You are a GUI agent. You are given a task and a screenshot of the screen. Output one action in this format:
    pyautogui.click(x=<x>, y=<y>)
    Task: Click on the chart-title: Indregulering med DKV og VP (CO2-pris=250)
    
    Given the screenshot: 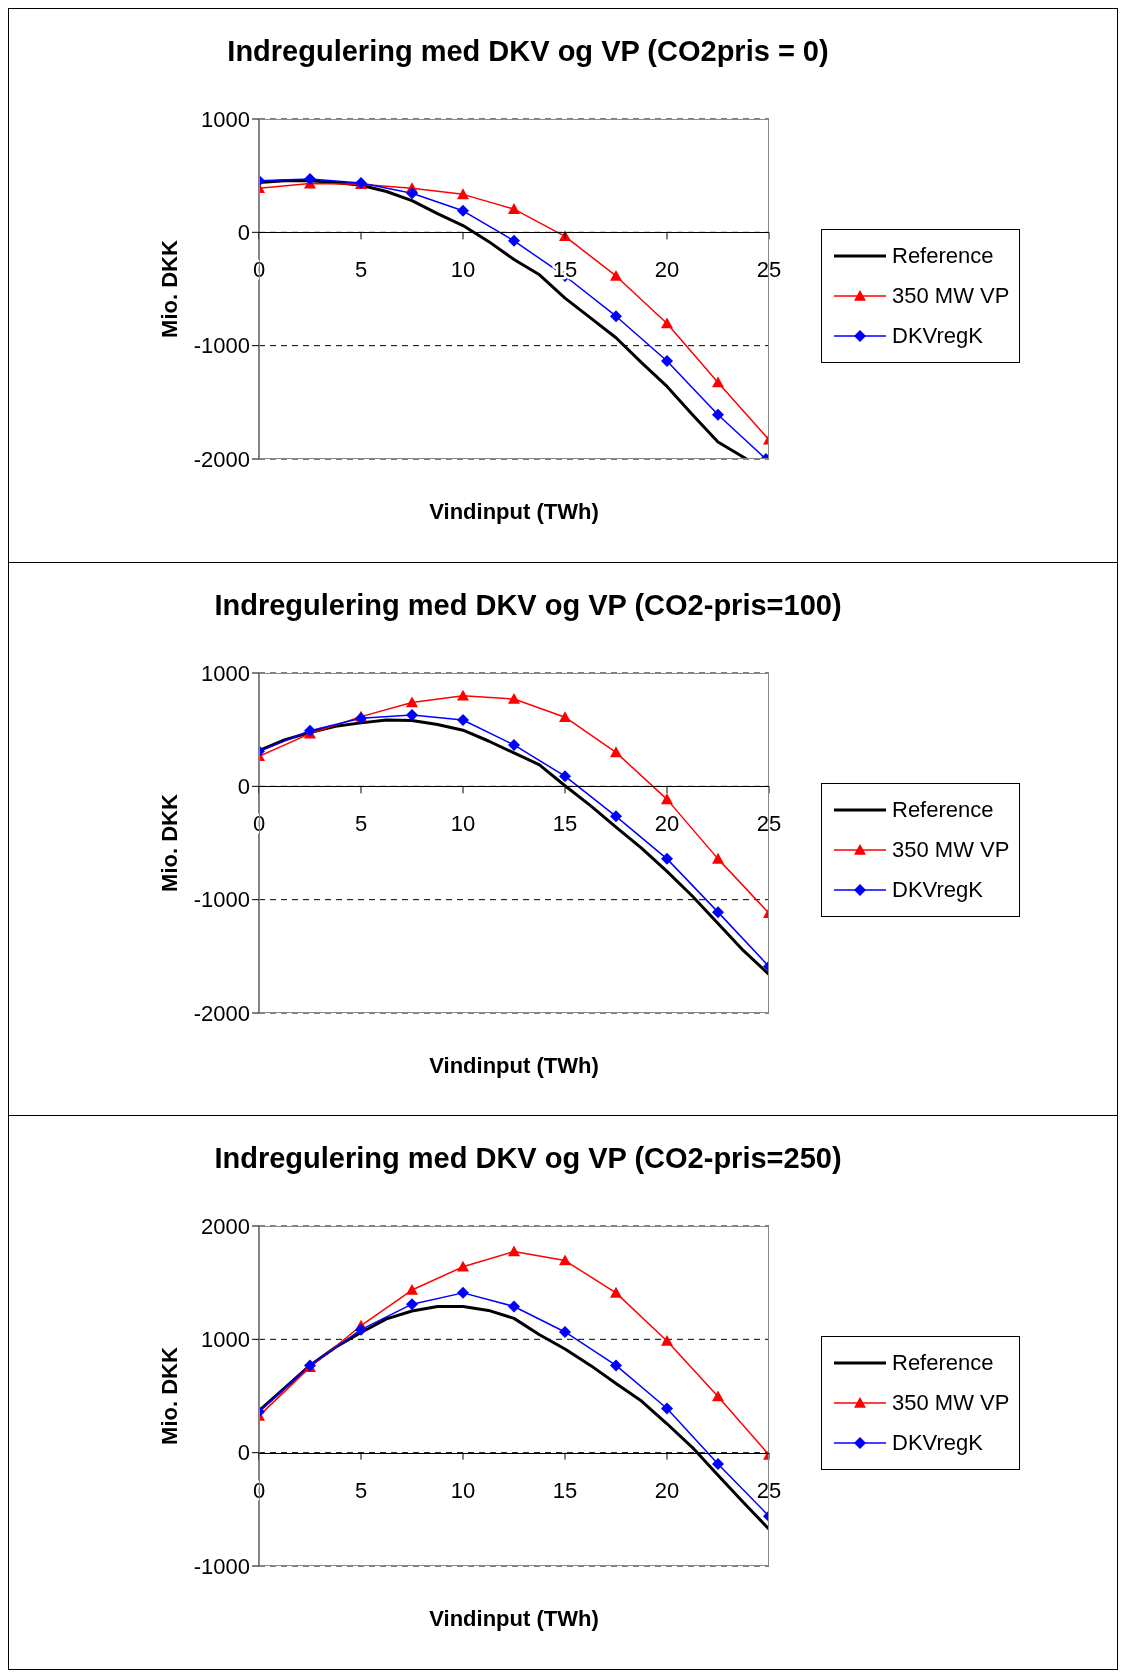 What is the action you would take?
    pyautogui.click(x=528, y=1158)
    